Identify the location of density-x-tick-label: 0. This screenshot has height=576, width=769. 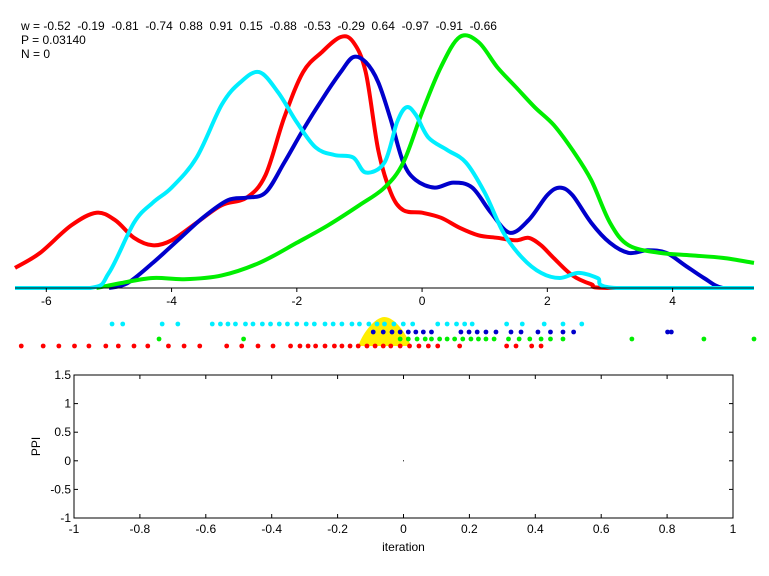
(422, 301).